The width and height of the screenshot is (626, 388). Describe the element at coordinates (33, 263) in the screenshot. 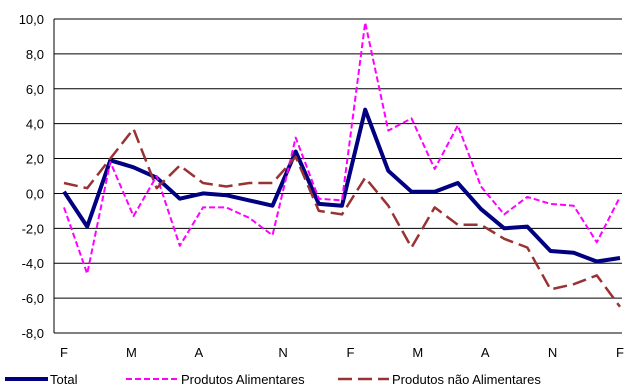

I see `y-tick-label: -4,0` at that location.